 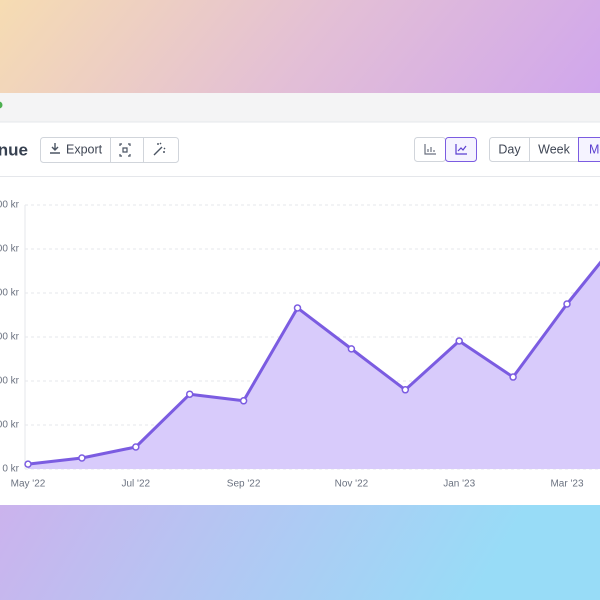 I want to click on y-tick-label: 400 kr, so click(x=10, y=293).